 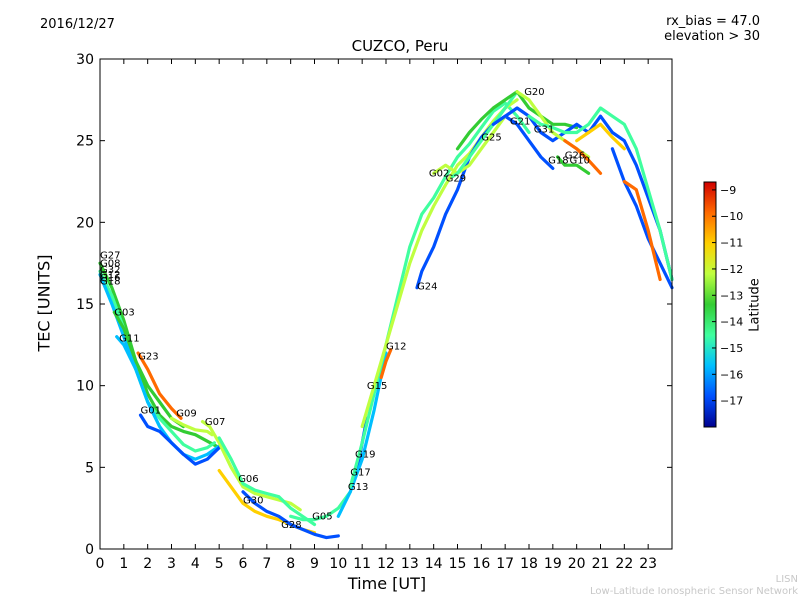 What do you see at coordinates (89, 468) in the screenshot?
I see `y-tick-label-5: 5` at bounding box center [89, 468].